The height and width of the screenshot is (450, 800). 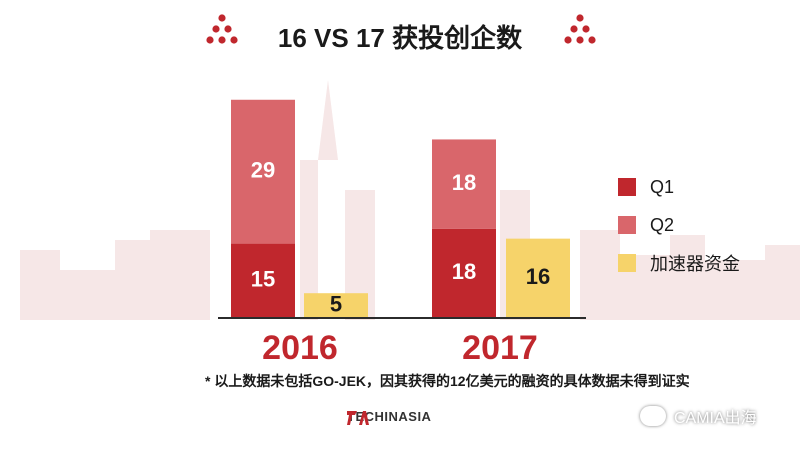 I want to click on footnote: * 以上数据未包括GO-JEK，因其获得的12亿美元的融资的具体数据未得到证实, so click(x=447, y=381).